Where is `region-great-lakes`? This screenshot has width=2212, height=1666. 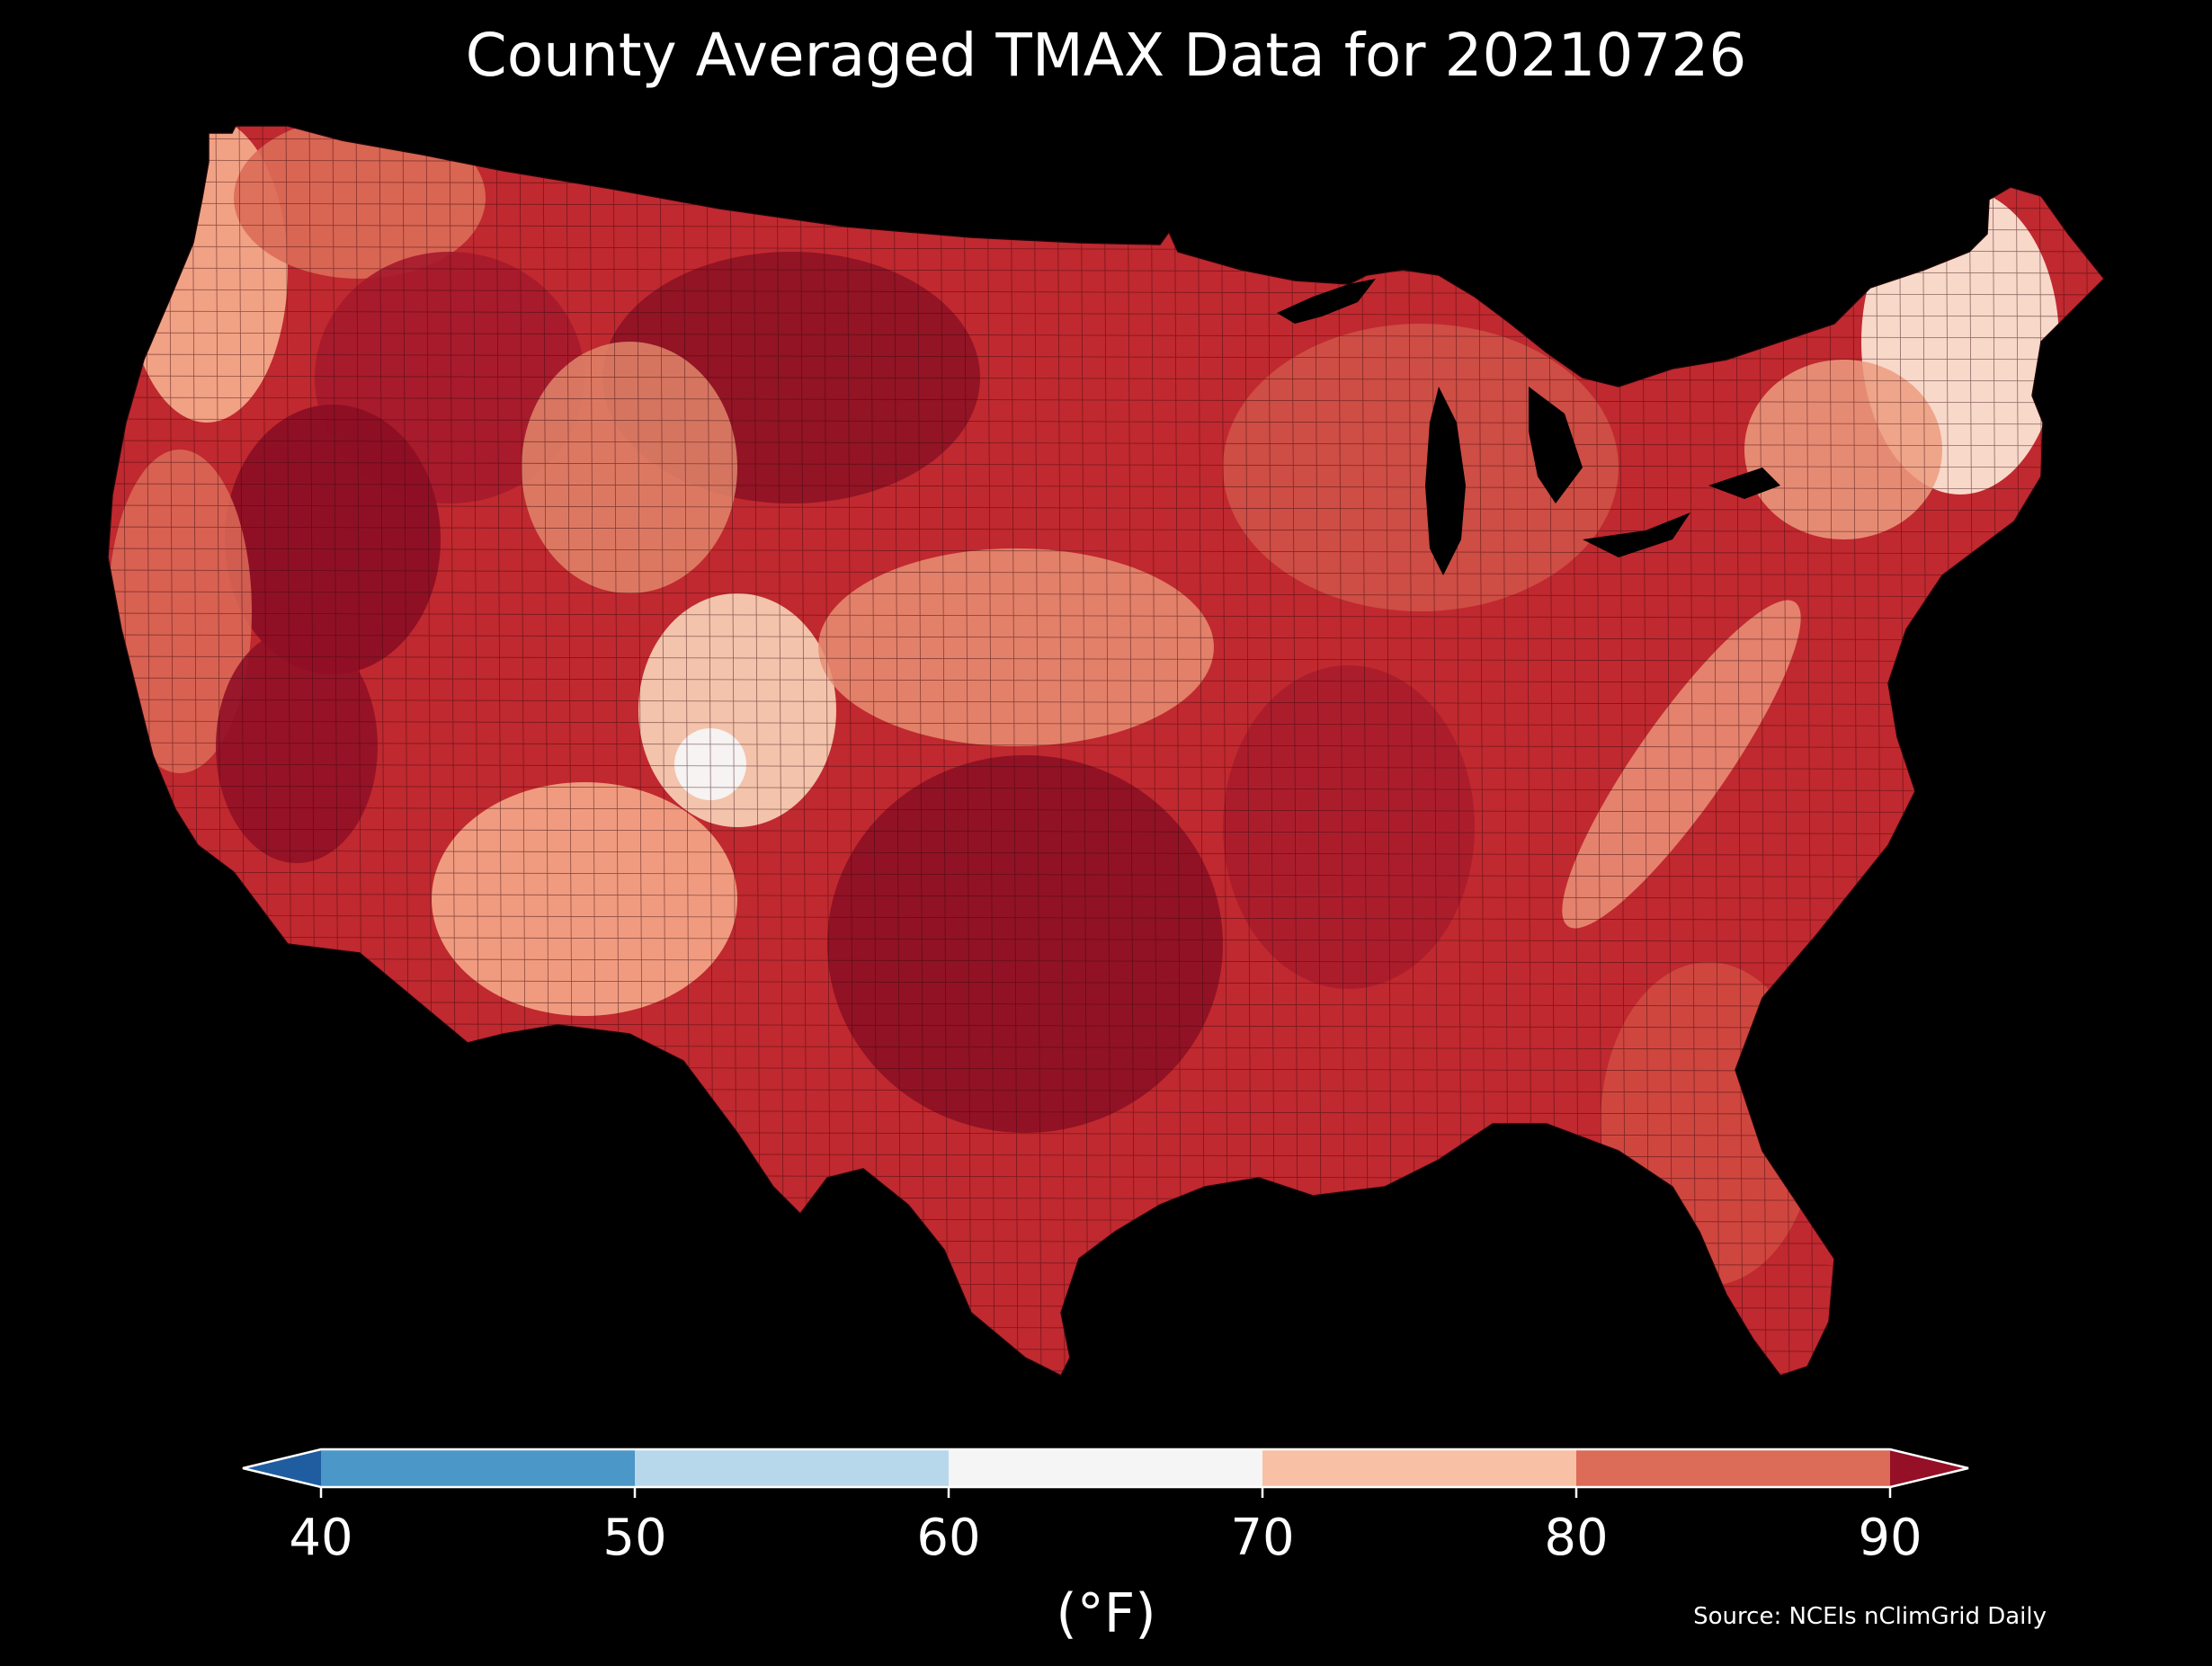 region-great-lakes is located at coordinates (1421, 468).